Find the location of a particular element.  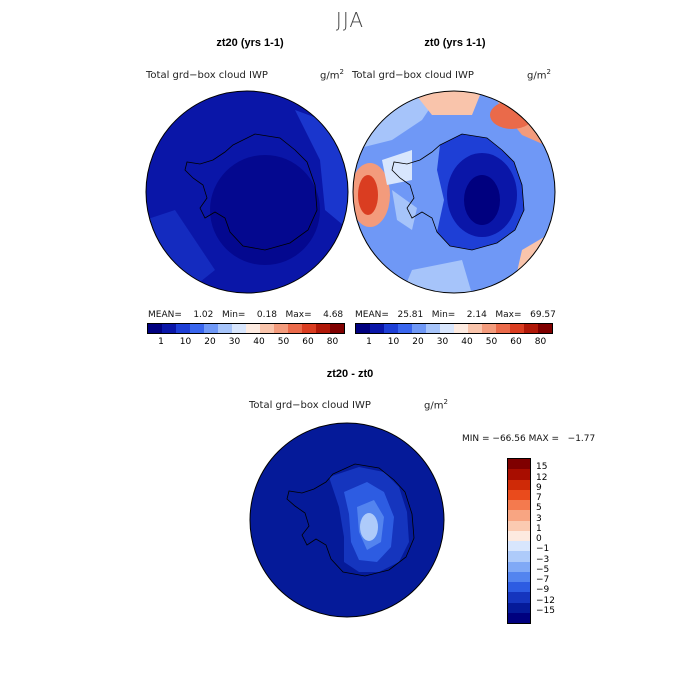

diff-title: zt20 - zt0 is located at coordinates (350, 374).